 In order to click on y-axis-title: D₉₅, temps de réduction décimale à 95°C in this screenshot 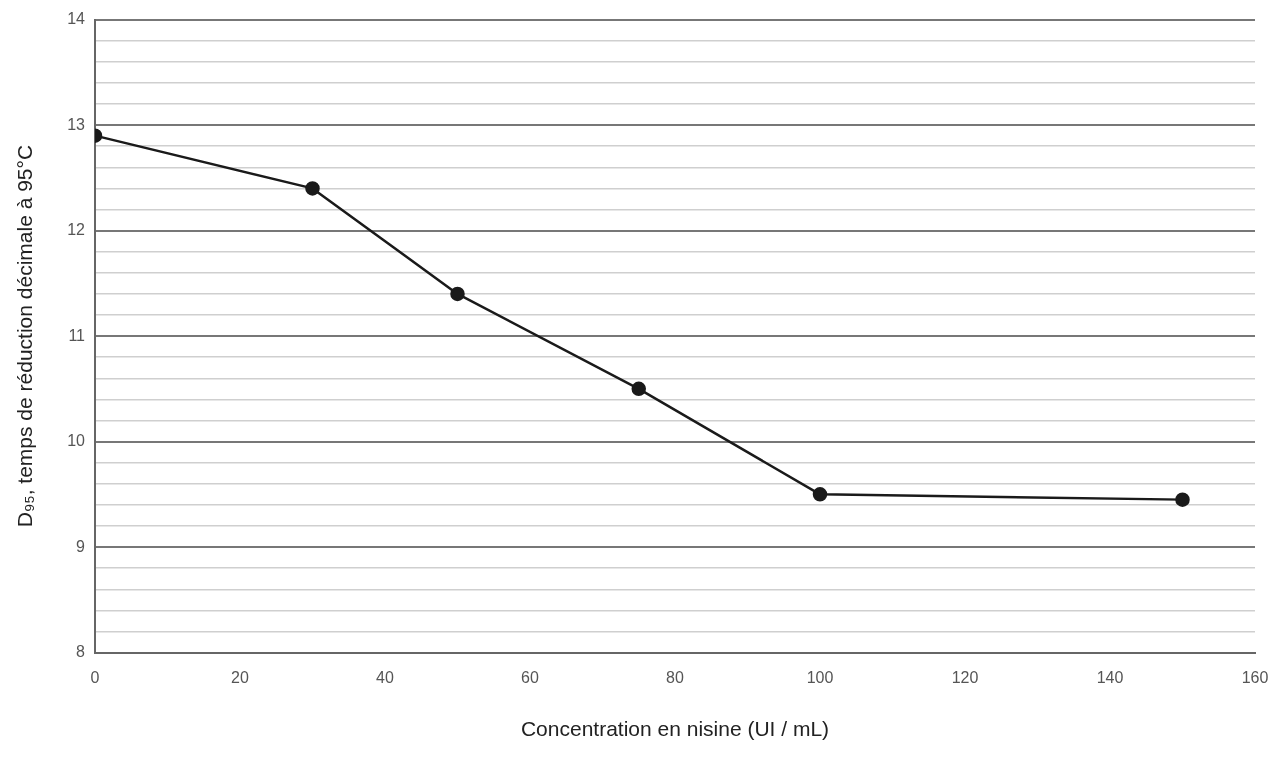, I will do `click(25, 336)`.